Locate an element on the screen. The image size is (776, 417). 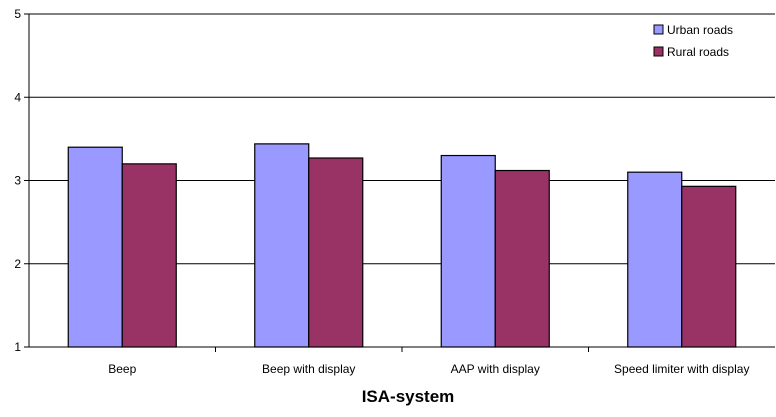
legend-label: Urban roads is located at coordinates (700, 30).